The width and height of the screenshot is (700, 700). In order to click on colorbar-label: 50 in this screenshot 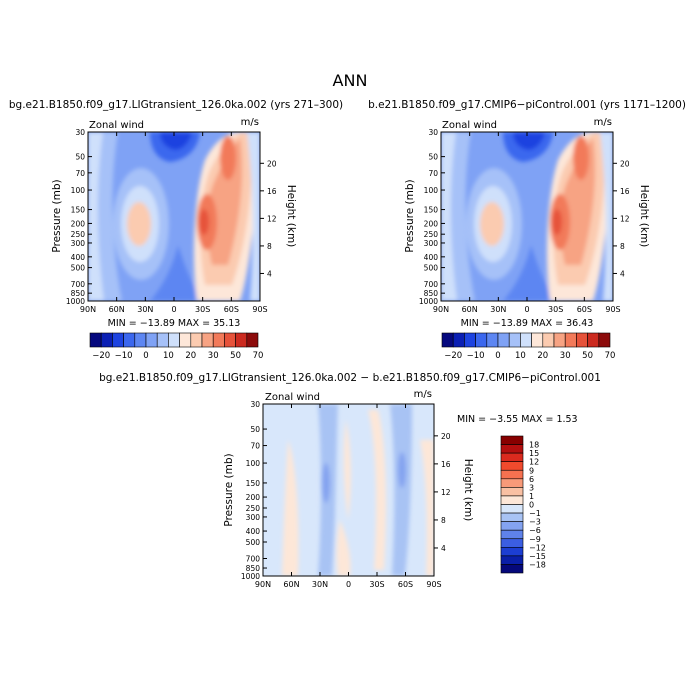, I will do `click(235, 356)`.